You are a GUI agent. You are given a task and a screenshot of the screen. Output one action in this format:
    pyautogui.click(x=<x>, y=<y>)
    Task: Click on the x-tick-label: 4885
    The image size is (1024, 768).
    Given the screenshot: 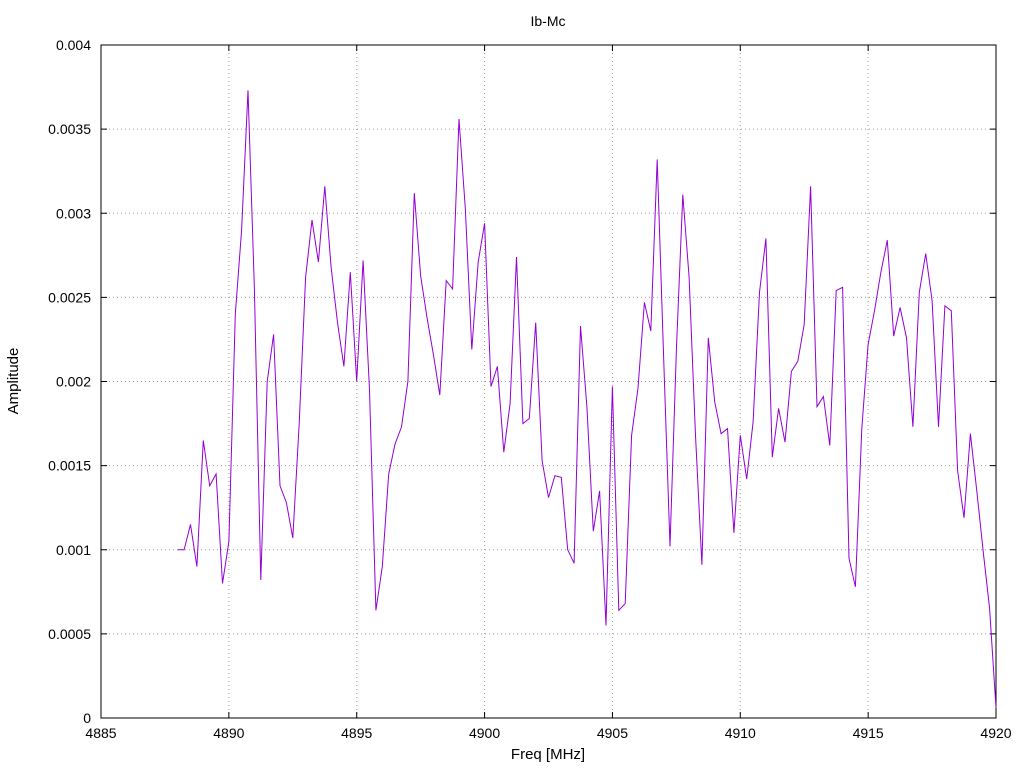 What is the action you would take?
    pyautogui.click(x=100, y=733)
    